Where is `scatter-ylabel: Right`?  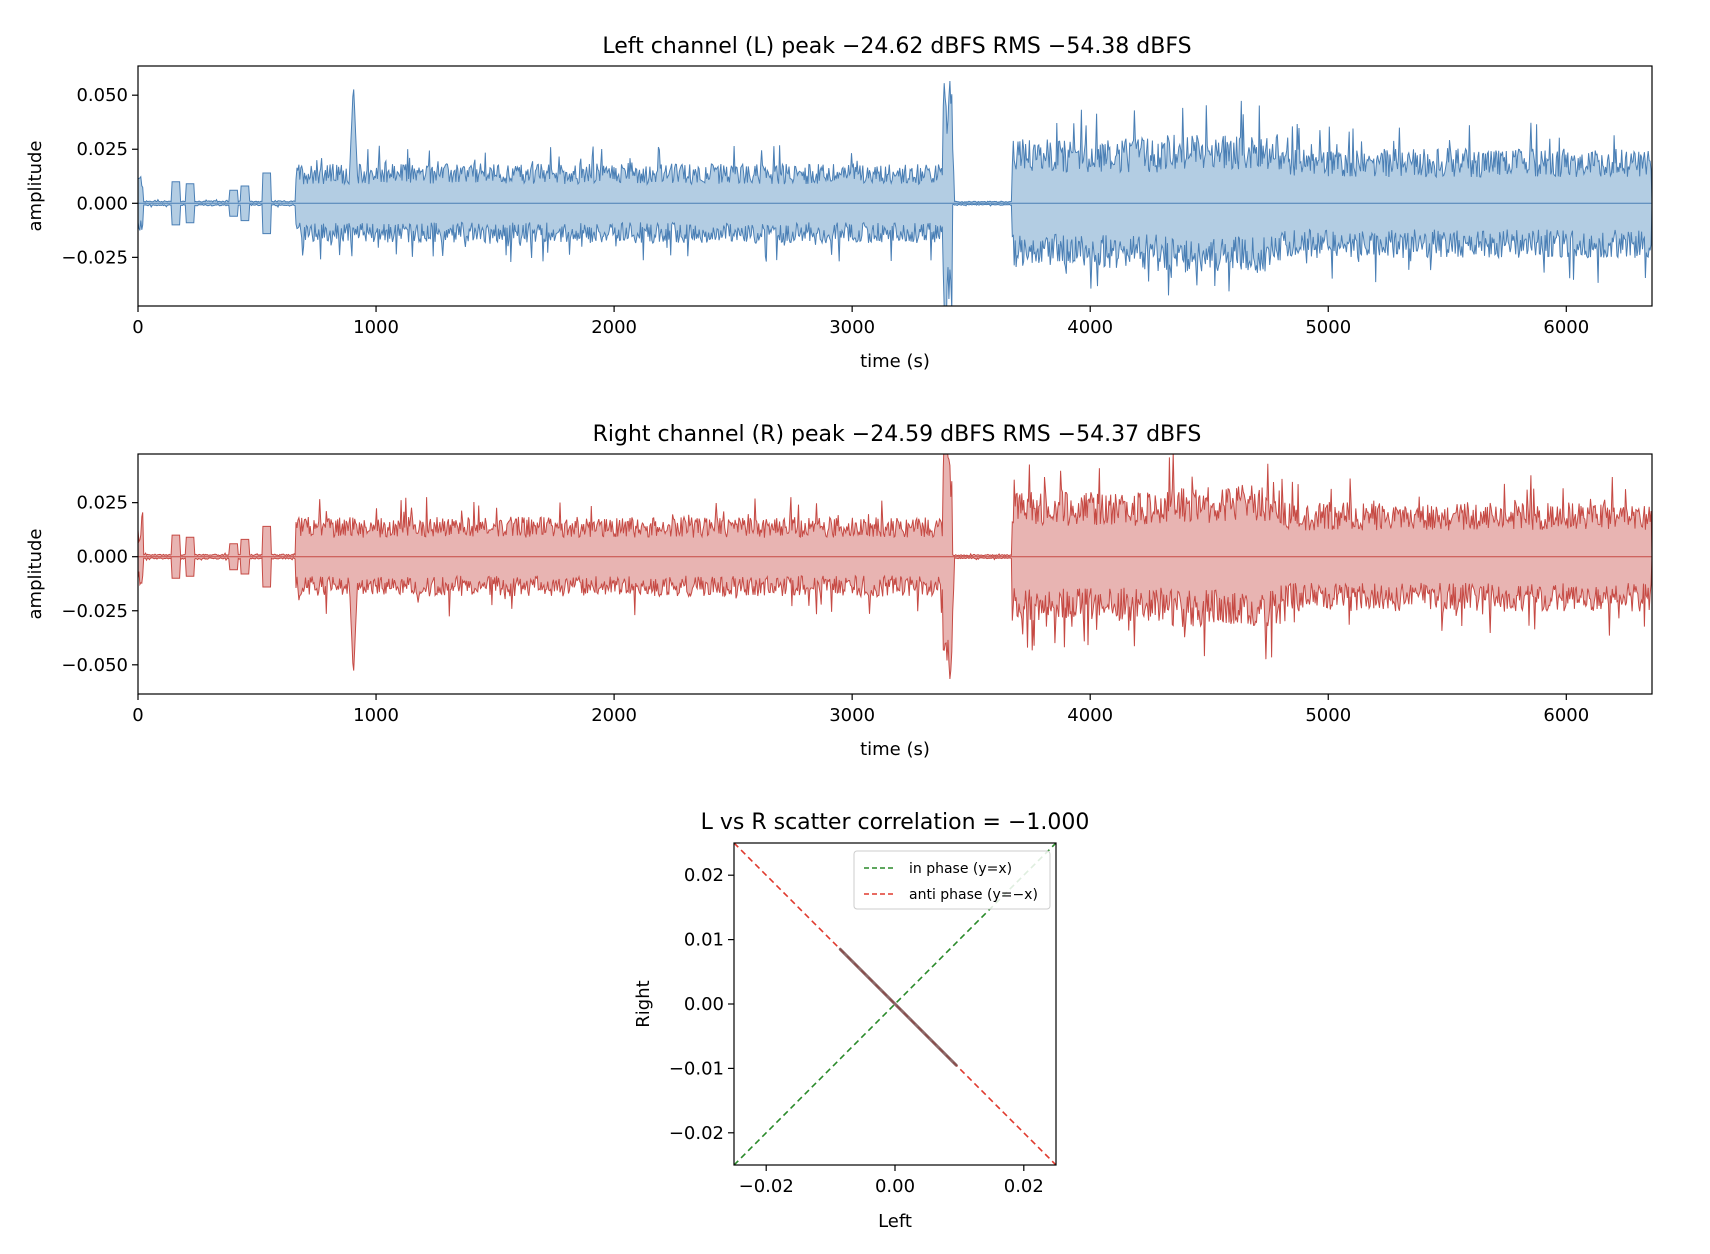 scatter-ylabel: Right is located at coordinates (643, 1003).